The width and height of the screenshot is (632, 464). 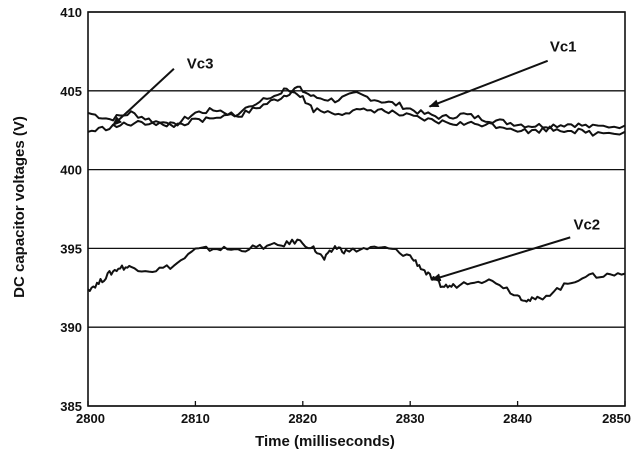 What do you see at coordinates (616, 418) in the screenshot?
I see `x-tick-label: 2850` at bounding box center [616, 418].